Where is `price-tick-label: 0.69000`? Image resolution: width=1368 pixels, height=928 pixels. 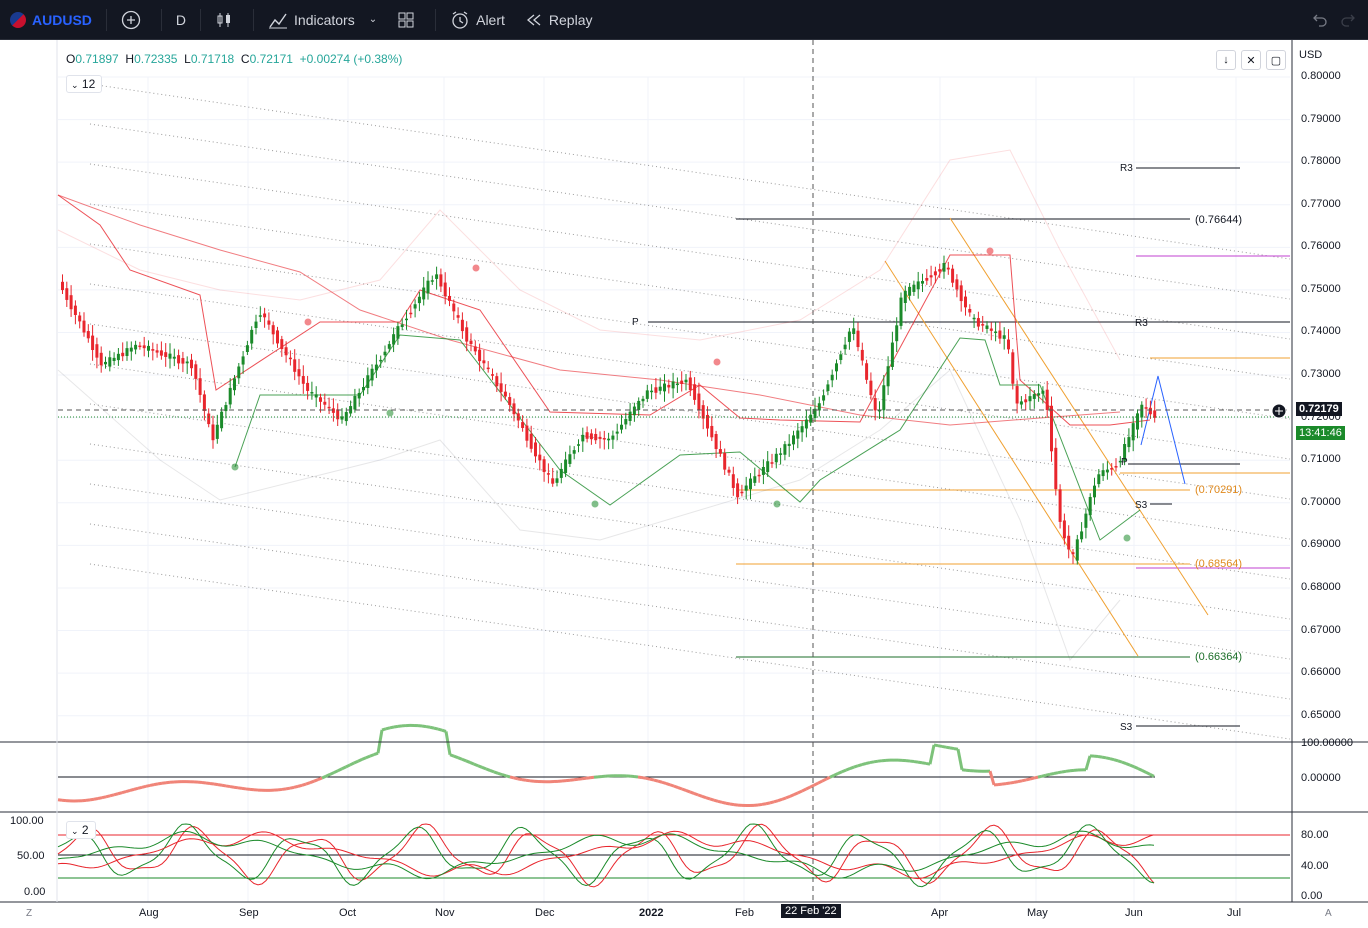 price-tick-label: 0.69000 is located at coordinates (1321, 544).